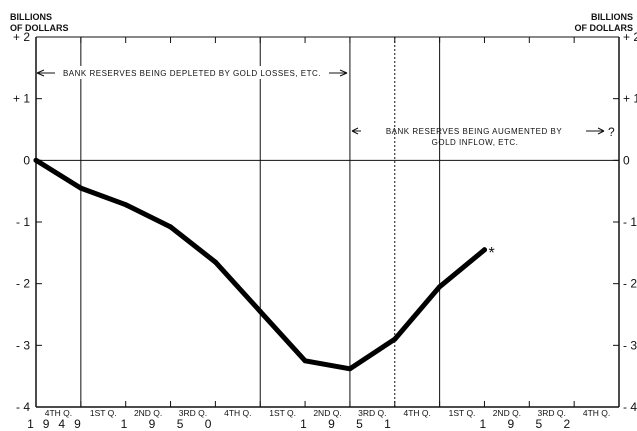 The height and width of the screenshot is (431, 637). What do you see at coordinates (23, 345) in the screenshot?
I see `y-tick-label-left-5: - 3` at bounding box center [23, 345].